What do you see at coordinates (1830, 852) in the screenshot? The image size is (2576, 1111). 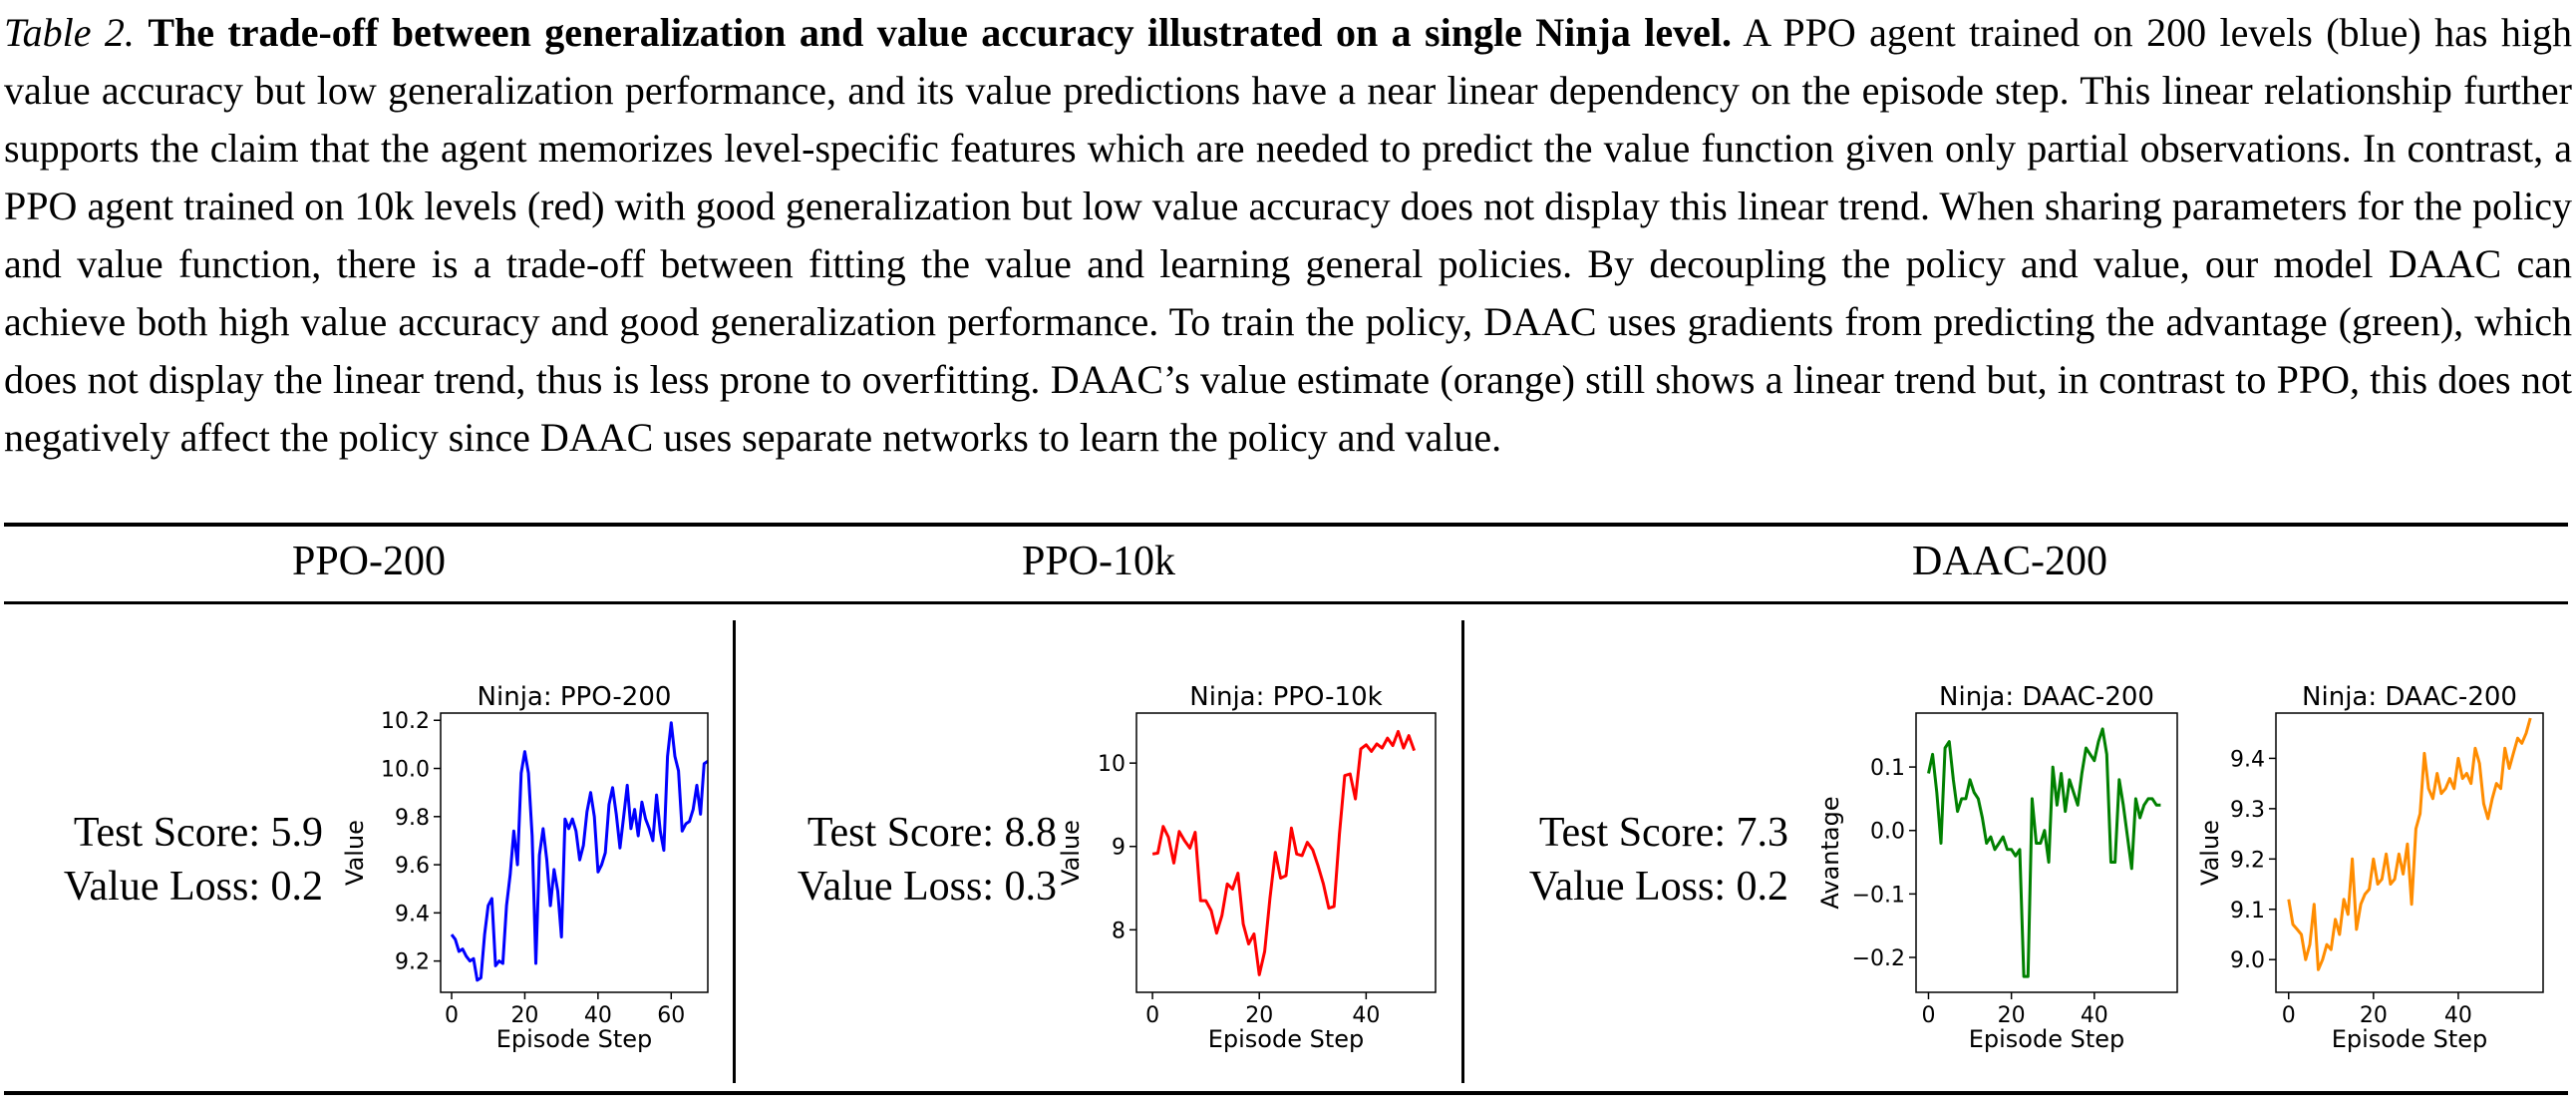 I see `y-axis-label: Avantage` at bounding box center [1830, 852].